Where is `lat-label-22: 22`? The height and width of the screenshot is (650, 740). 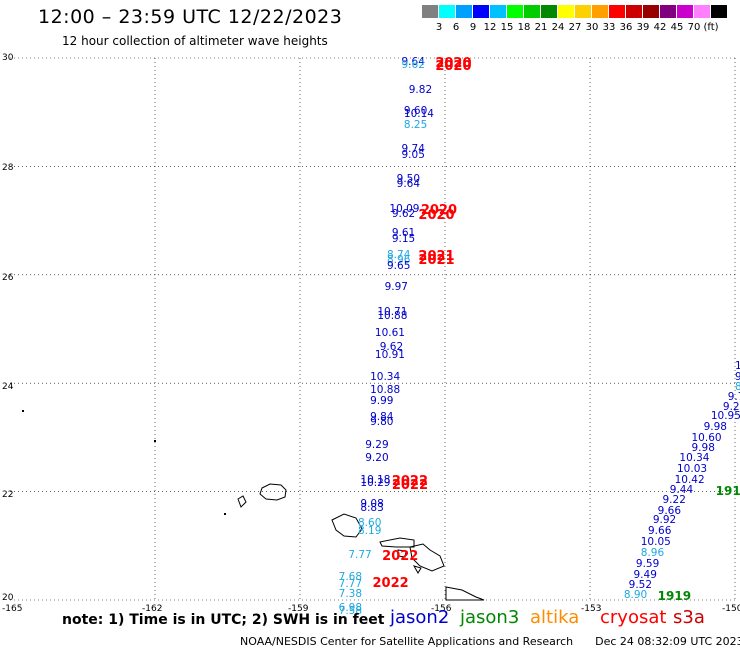
lat-label-22: 22 is located at coordinates (8, 495).